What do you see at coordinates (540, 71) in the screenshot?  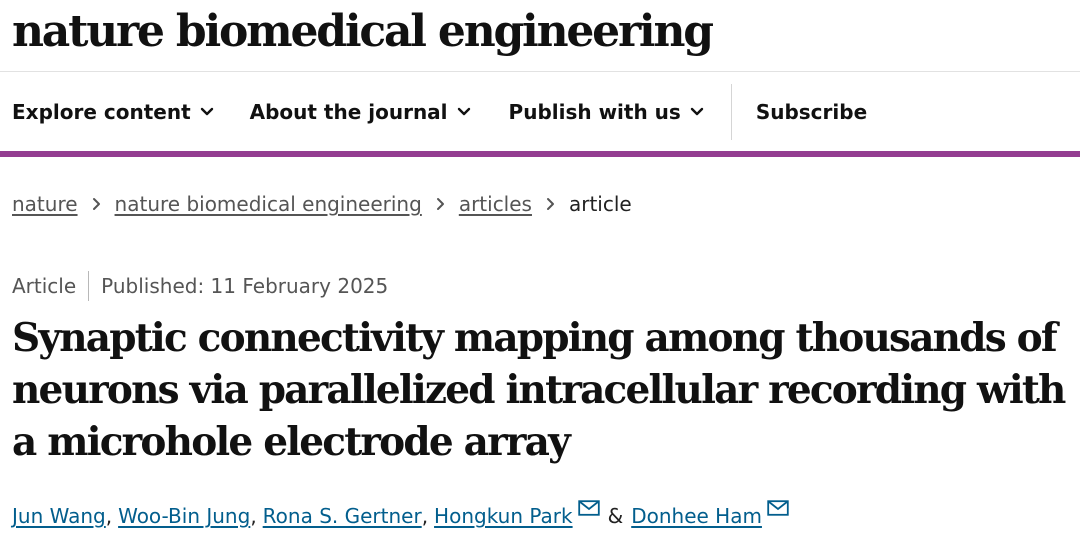 I see `header-divider` at bounding box center [540, 71].